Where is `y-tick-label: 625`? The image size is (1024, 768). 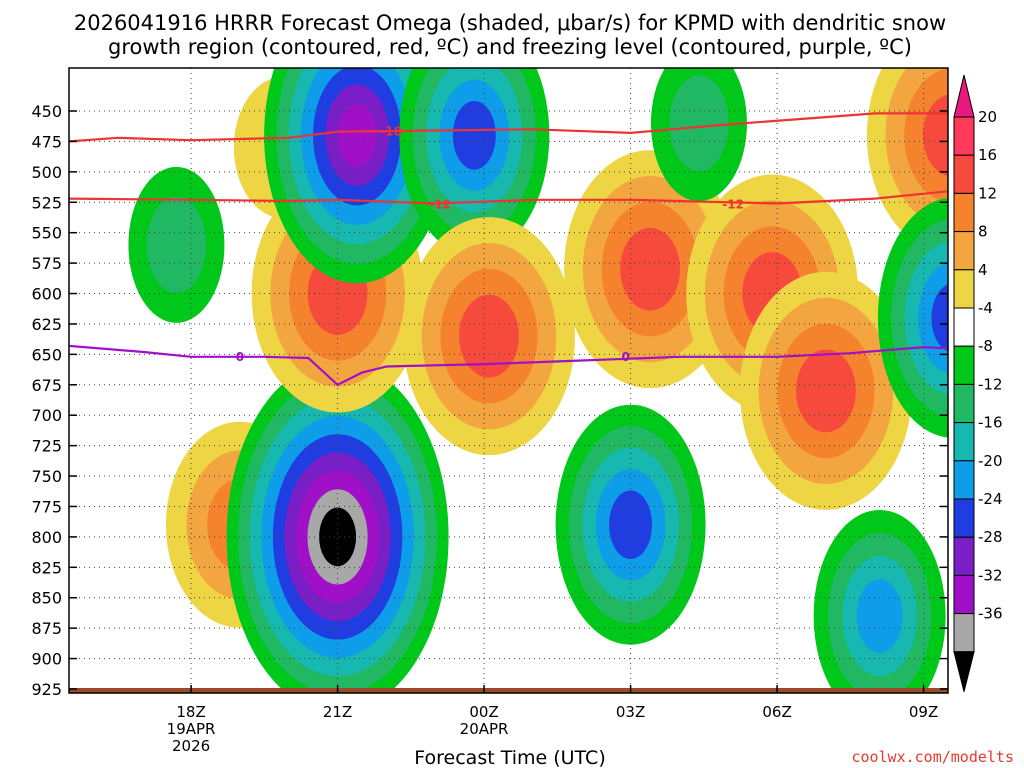 y-tick-label: 625 is located at coordinates (46, 324).